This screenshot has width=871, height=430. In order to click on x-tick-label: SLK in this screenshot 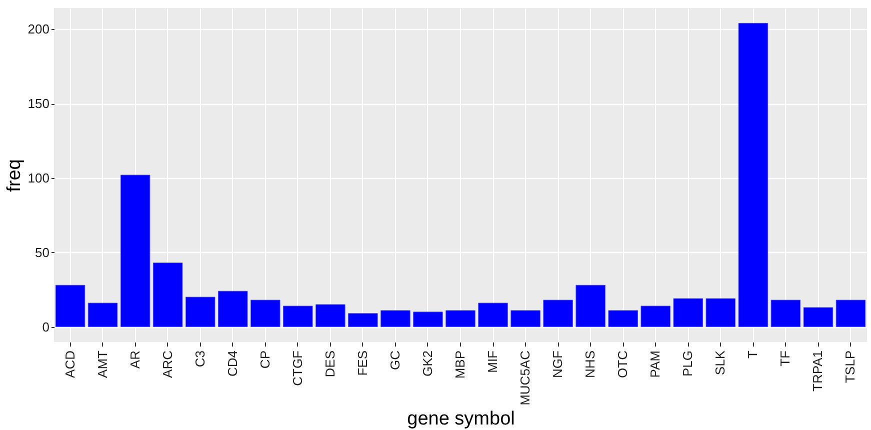, I will do `click(720, 363)`.